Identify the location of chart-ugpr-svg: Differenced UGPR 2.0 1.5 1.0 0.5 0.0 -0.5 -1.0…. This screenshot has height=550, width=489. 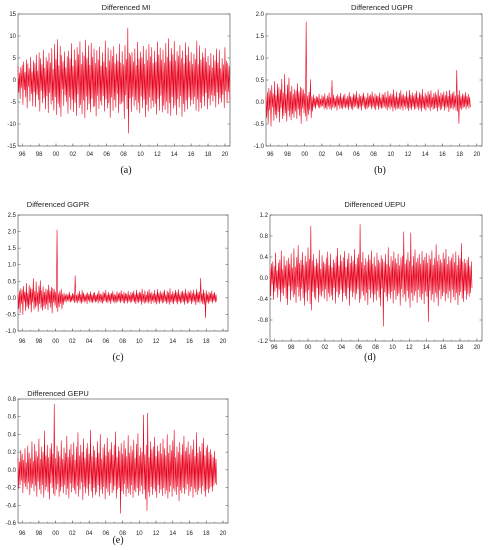
(368, 80).